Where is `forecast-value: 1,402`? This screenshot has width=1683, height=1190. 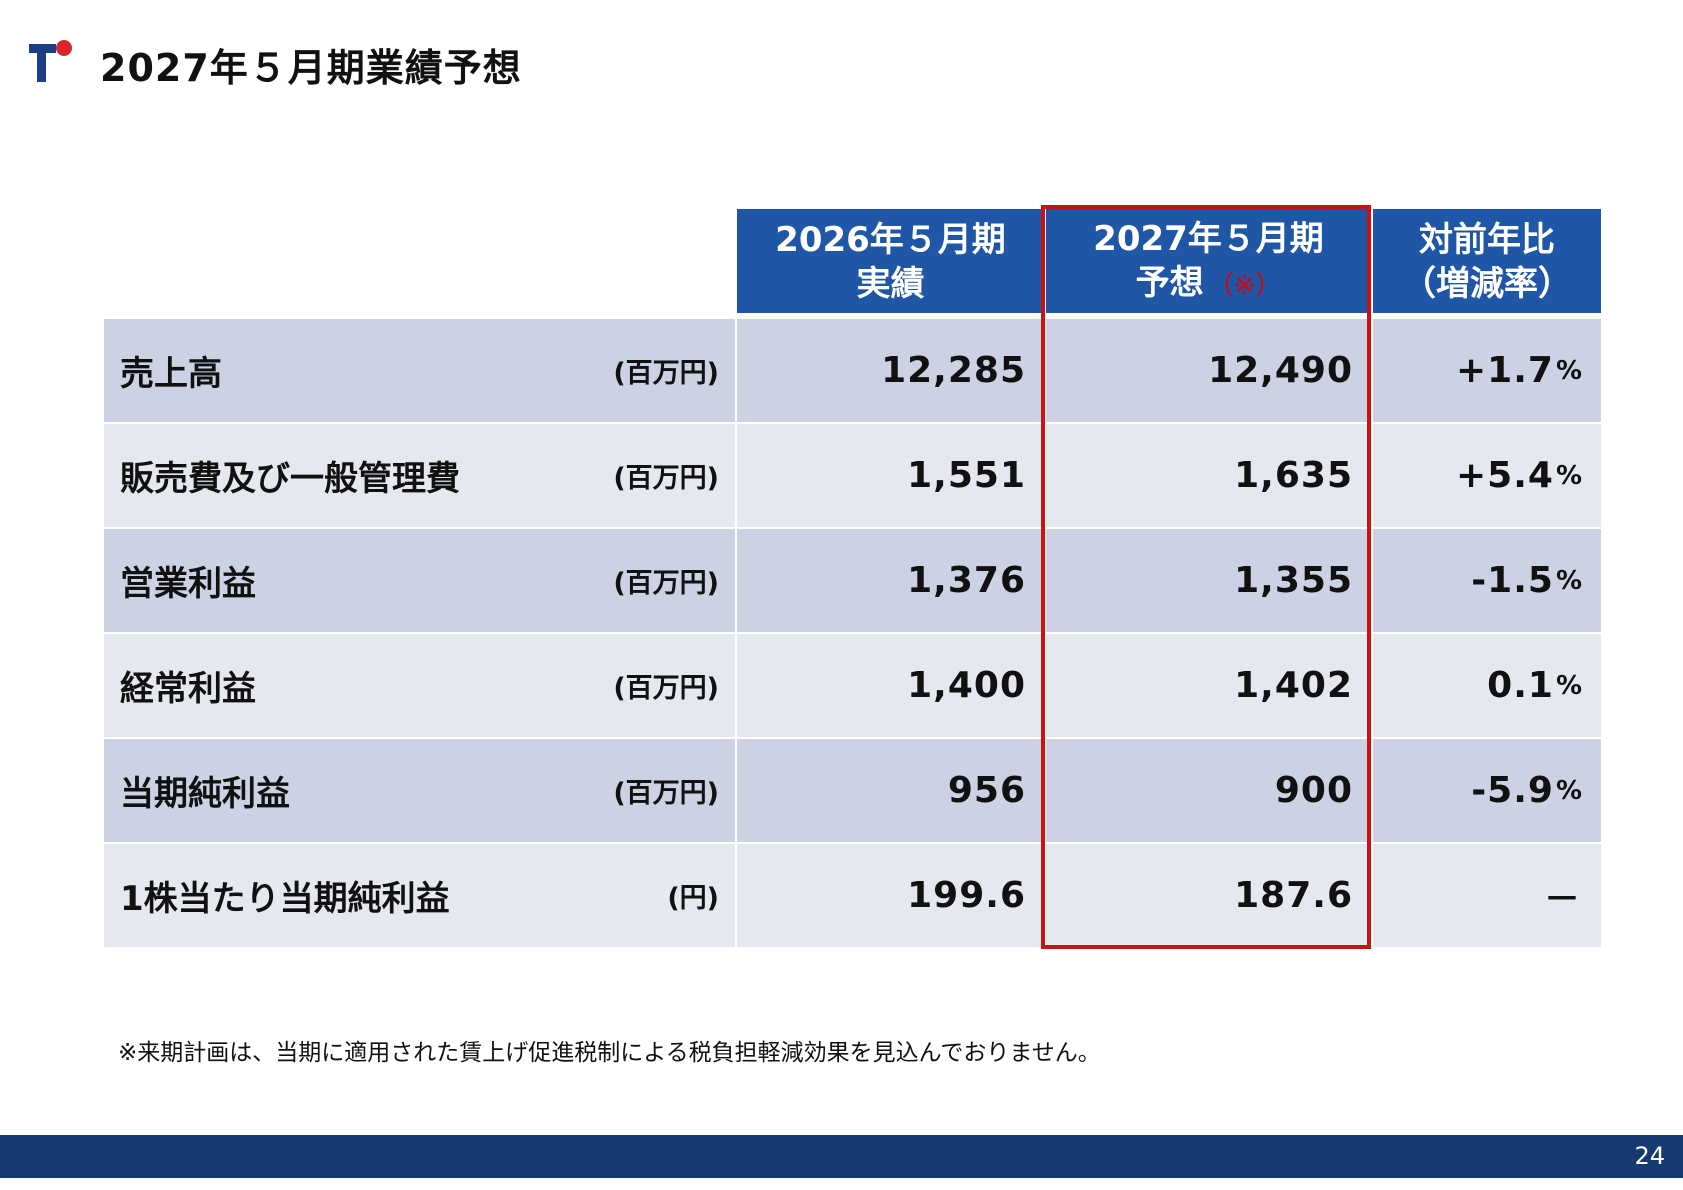 forecast-value: 1,402 is located at coordinates (1208, 685).